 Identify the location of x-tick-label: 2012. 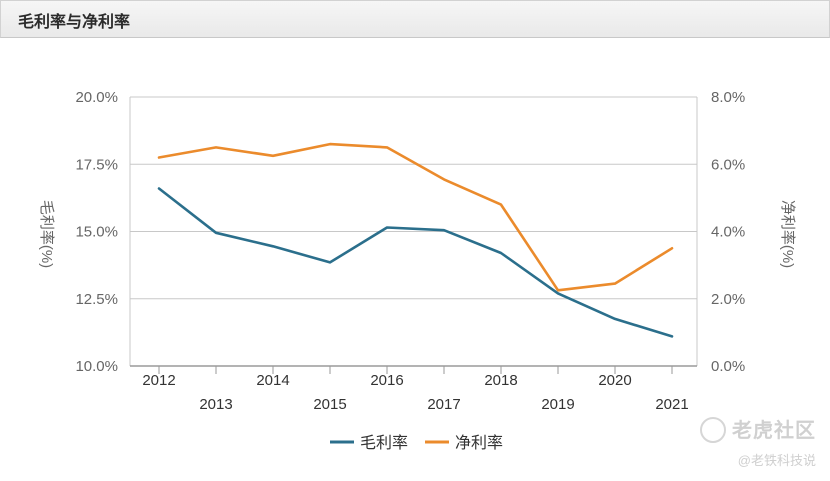
(158, 380).